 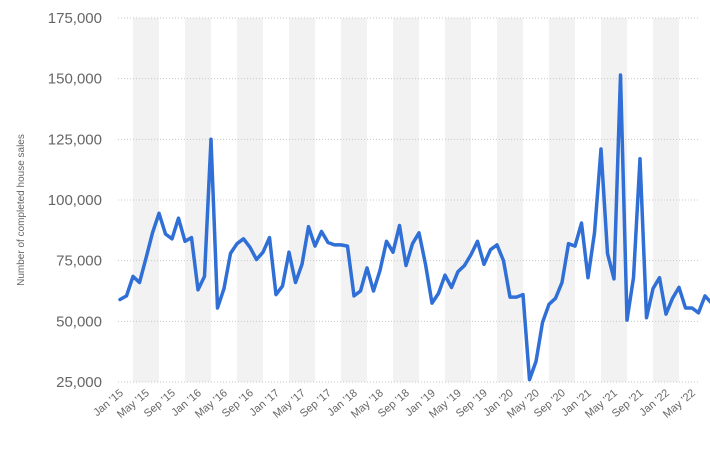 What do you see at coordinates (75, 139) in the screenshot?
I see `y-tick-label: 125,000` at bounding box center [75, 139].